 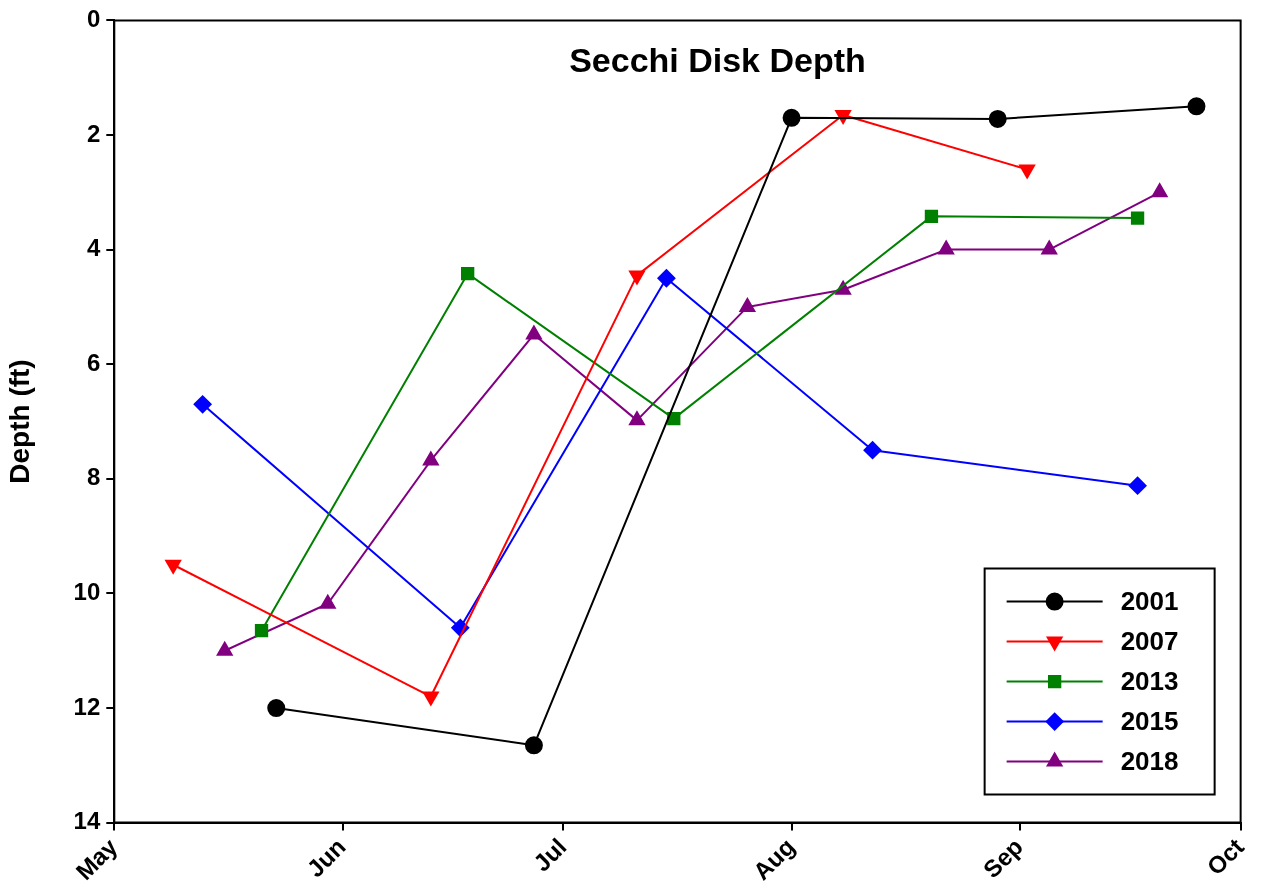 I want to click on legend-label: 2001, so click(x=1149, y=600).